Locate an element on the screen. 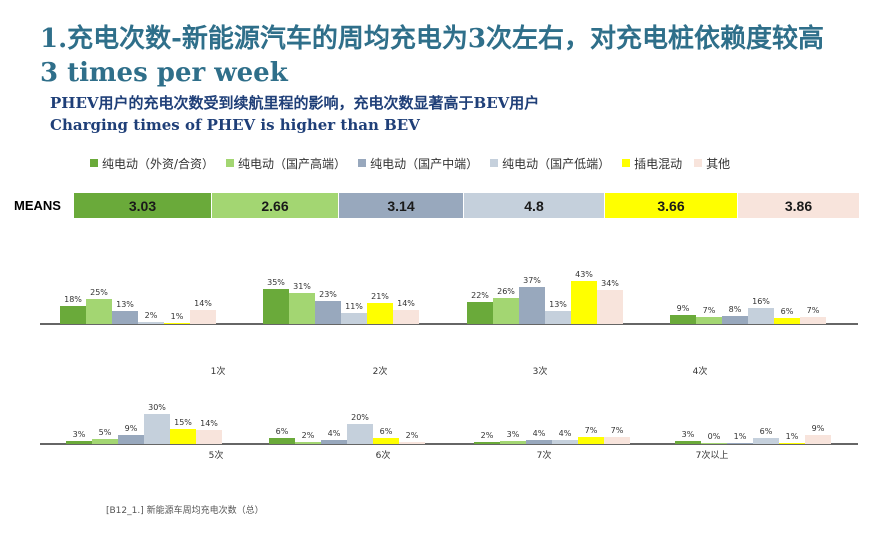 Image resolution: width=883 pixels, height=533 pixels. data-label: 16% is located at coordinates (761, 301).